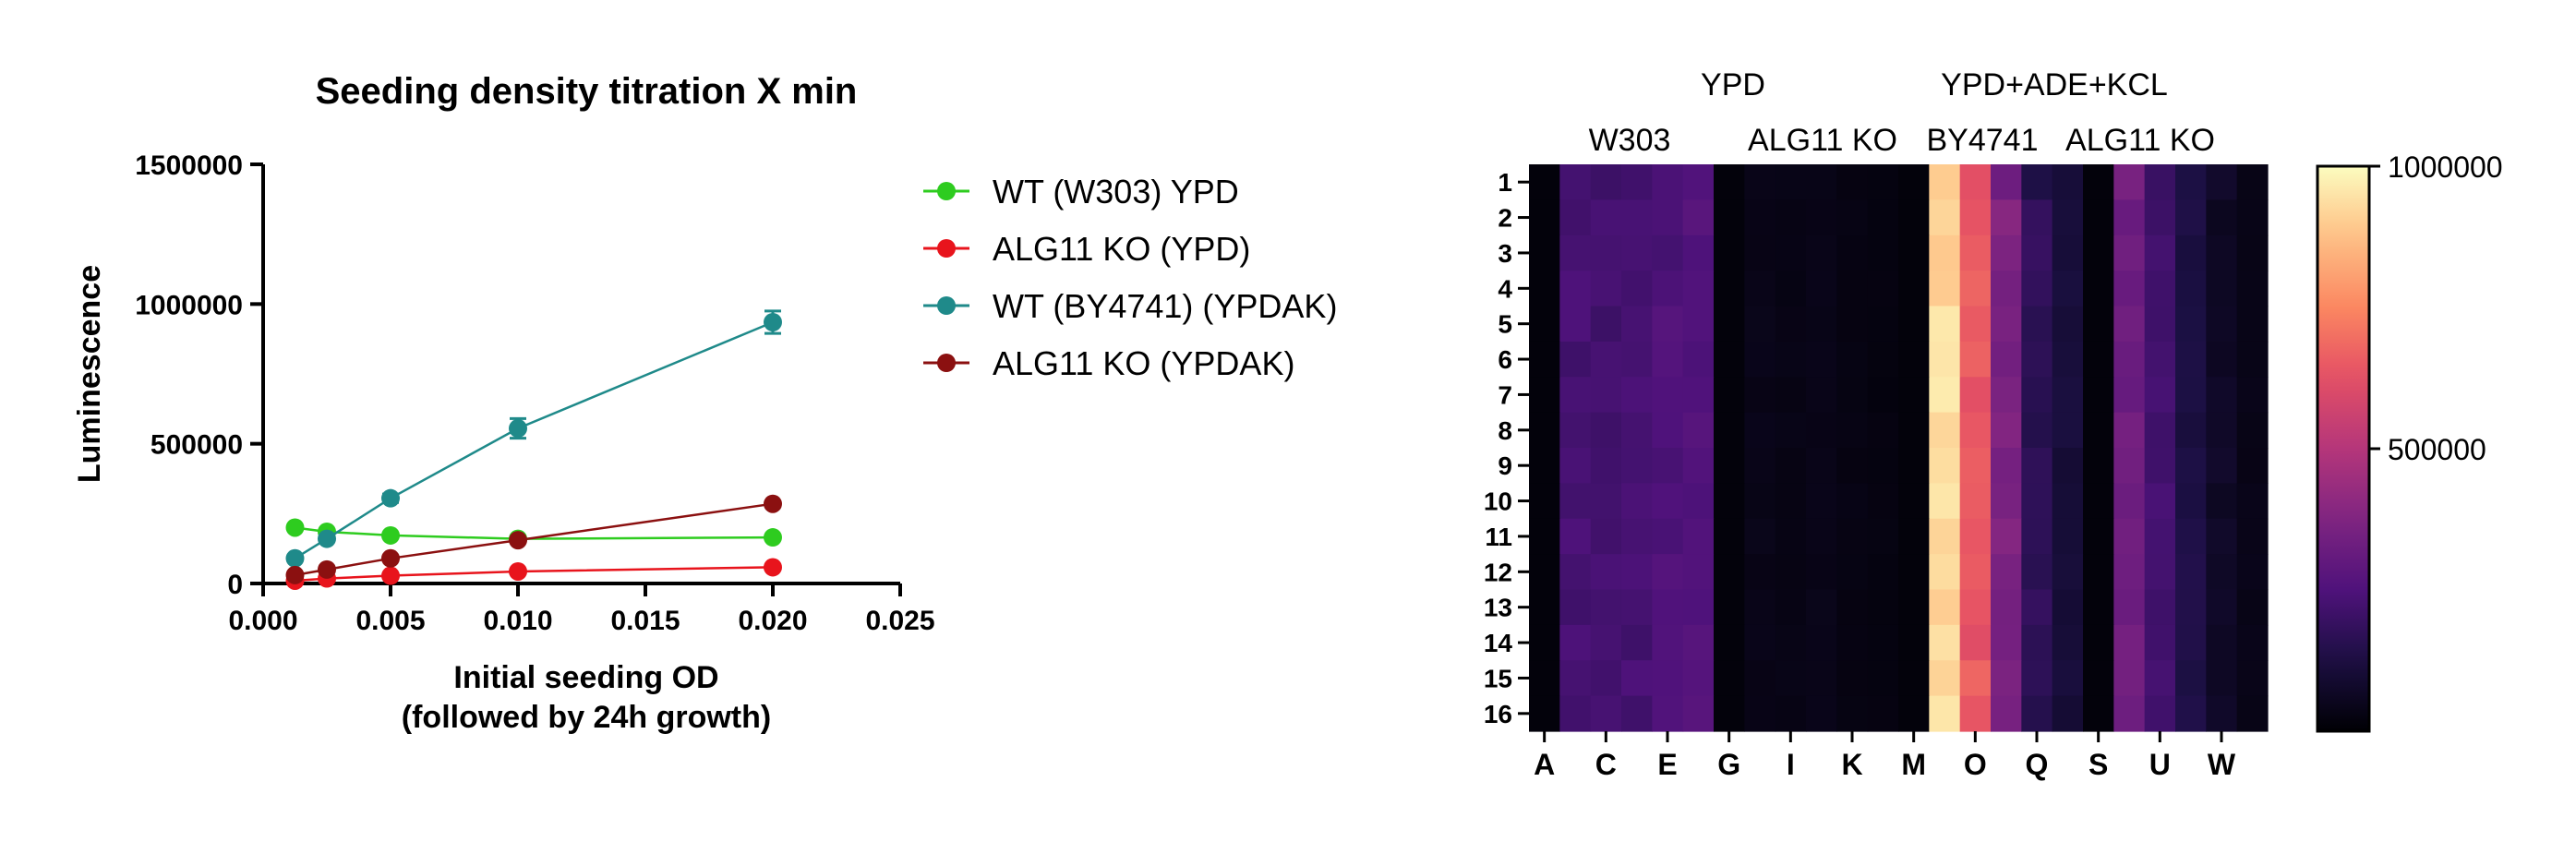  What do you see at coordinates (1121, 249) in the screenshot?
I see `legend-label: ALG11 KO (YPD)` at bounding box center [1121, 249].